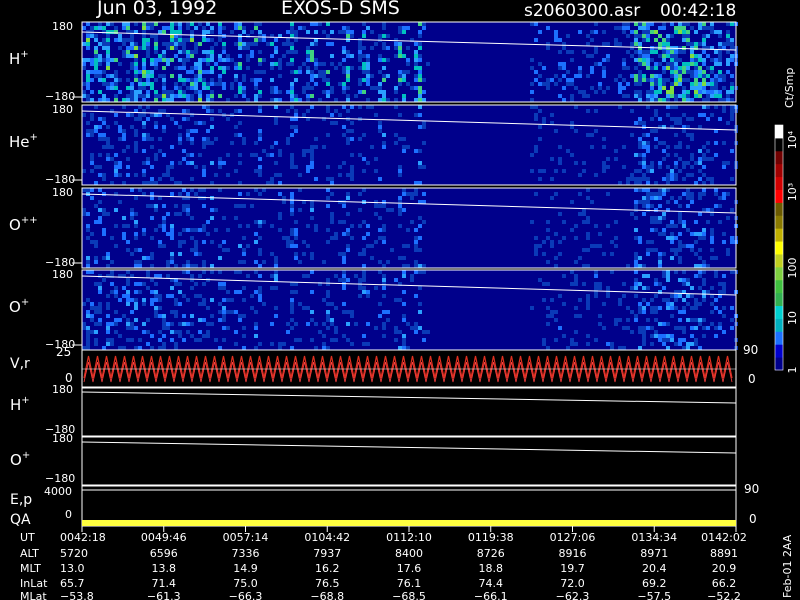  Describe the element at coordinates (491, 583) in the screenshot. I see `table-cell: 74.4` at that location.